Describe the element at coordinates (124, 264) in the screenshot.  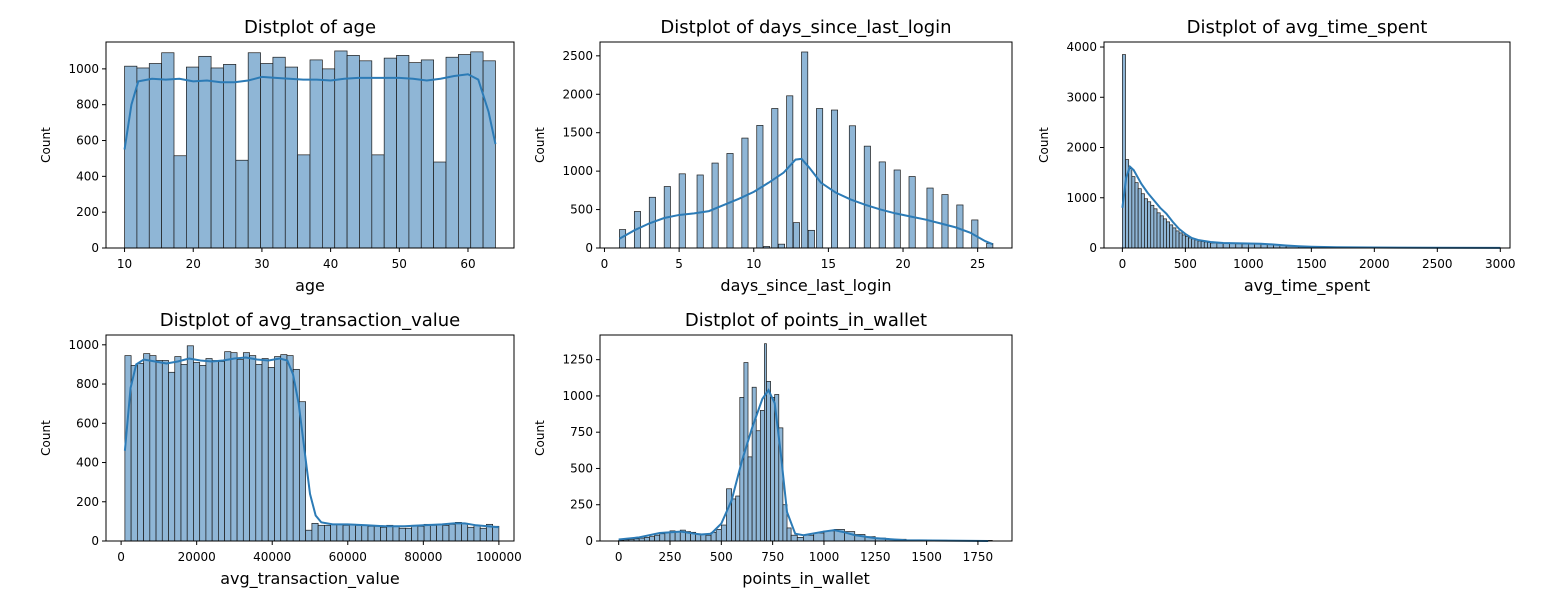
I see `x-tick-label: 10` at that location.